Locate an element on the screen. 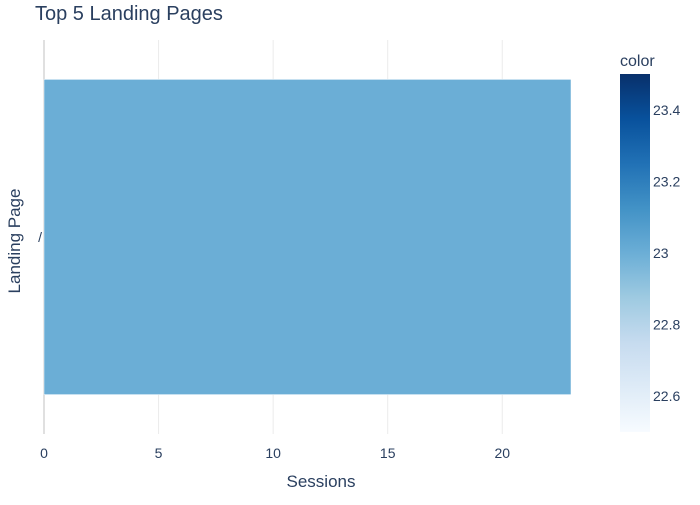 This screenshot has width=700, height=505. chart-title: Top 5 Landing Pages is located at coordinates (129, 14).